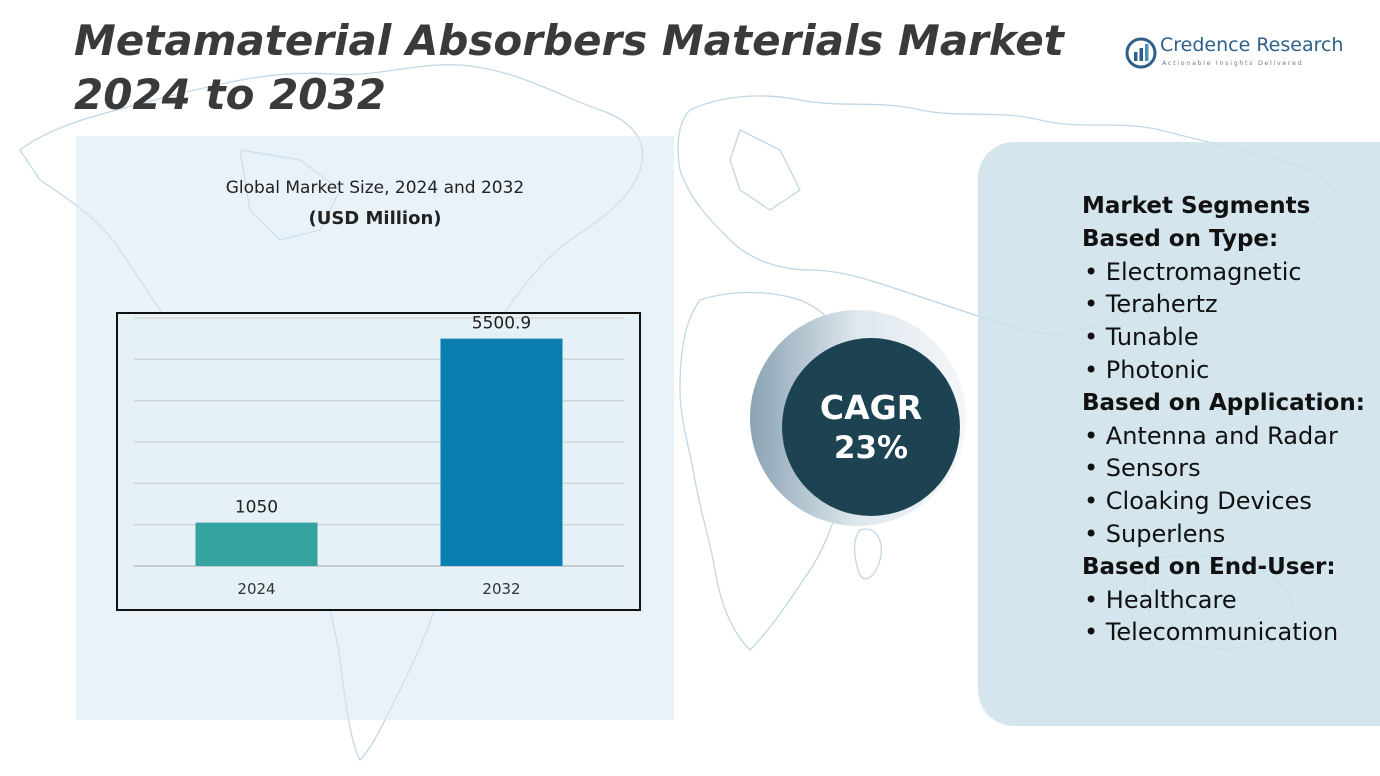 The image size is (1380, 776). What do you see at coordinates (1141, 53) in the screenshot?
I see `credence-logo-icon` at bounding box center [1141, 53].